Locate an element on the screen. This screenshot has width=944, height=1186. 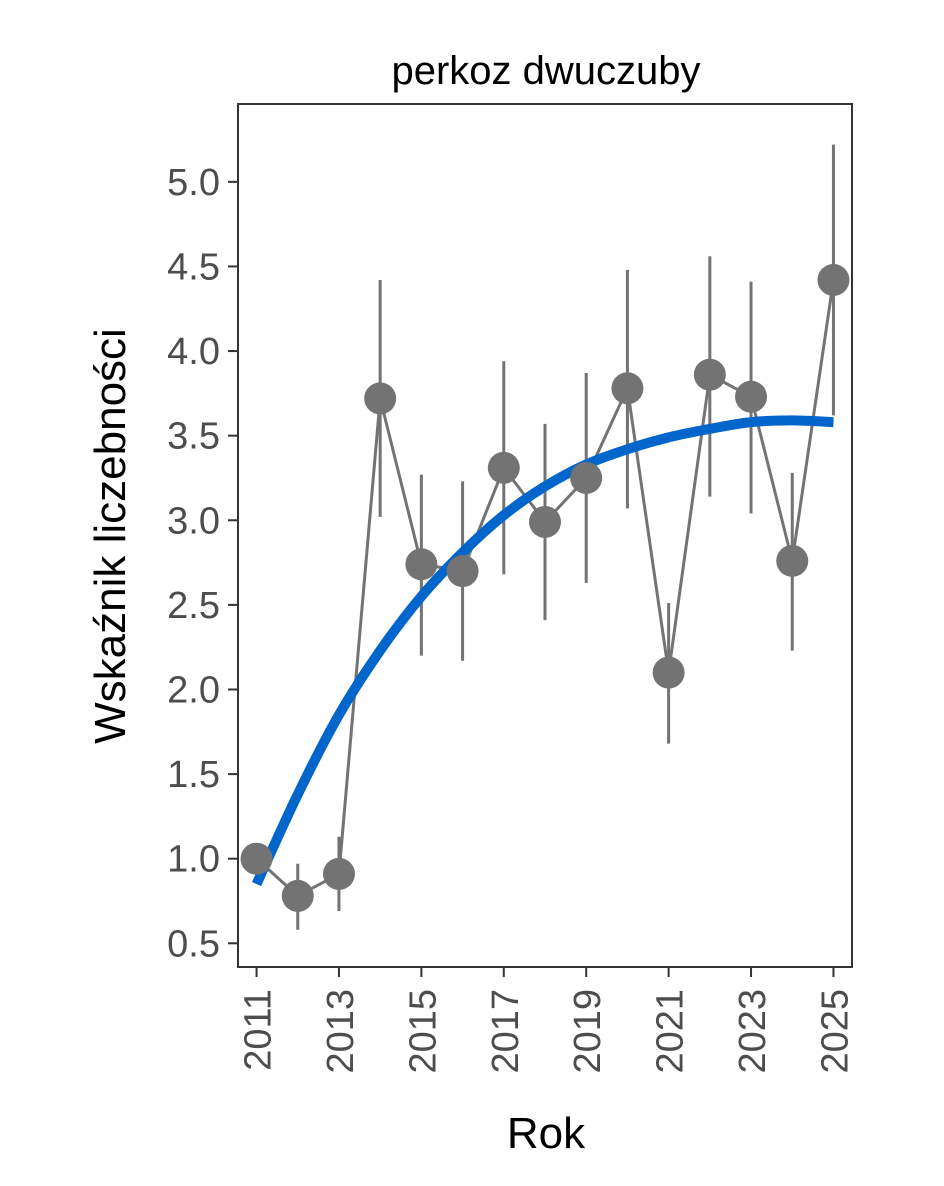
y-tick-label: 4.0 is located at coordinates (193, 352).